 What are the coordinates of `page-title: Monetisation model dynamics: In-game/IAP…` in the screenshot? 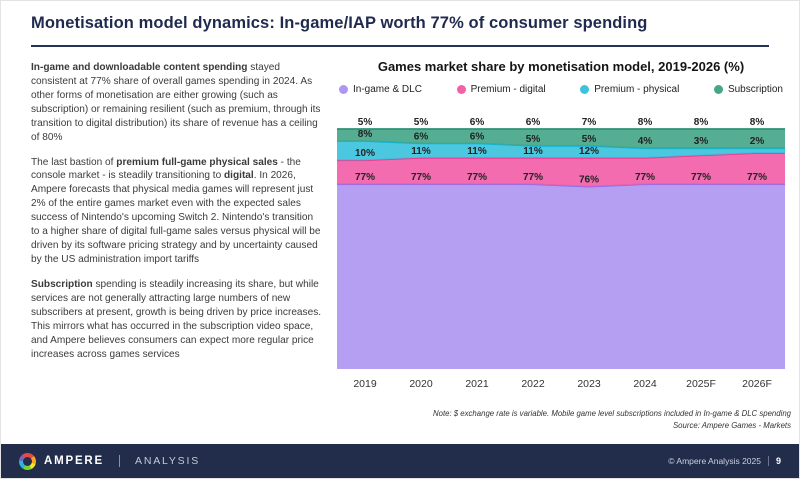 It's located at (339, 23).